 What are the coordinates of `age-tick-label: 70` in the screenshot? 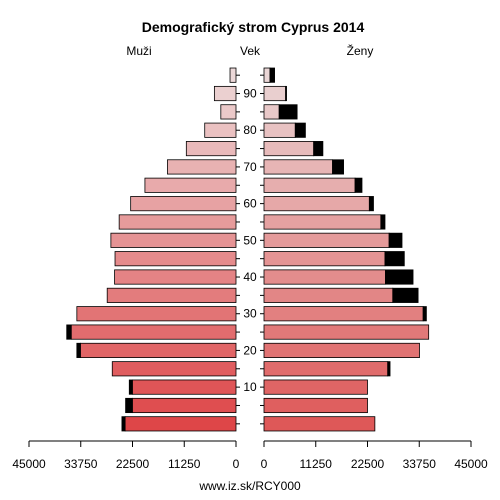 It's located at (250, 167).